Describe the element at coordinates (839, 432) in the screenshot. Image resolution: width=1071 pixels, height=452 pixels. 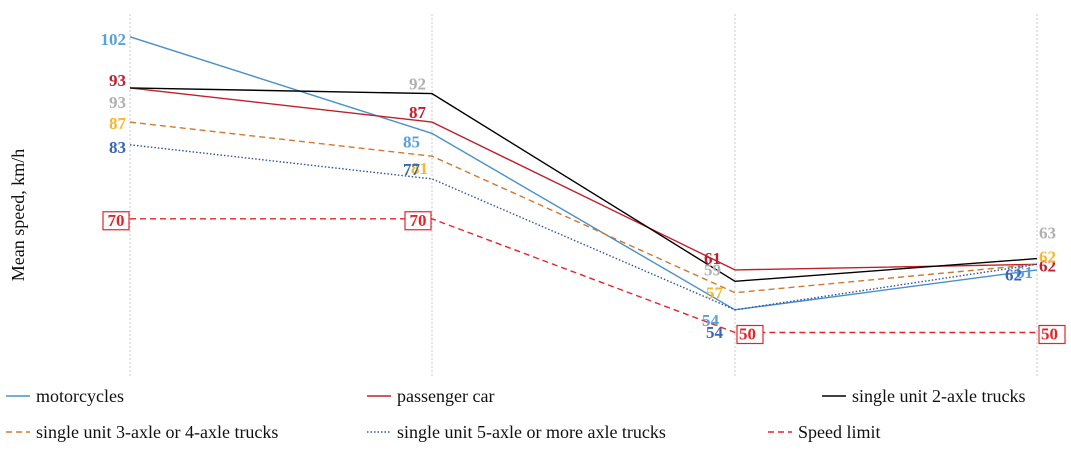
I see `legend-label: Speed limit` at that location.